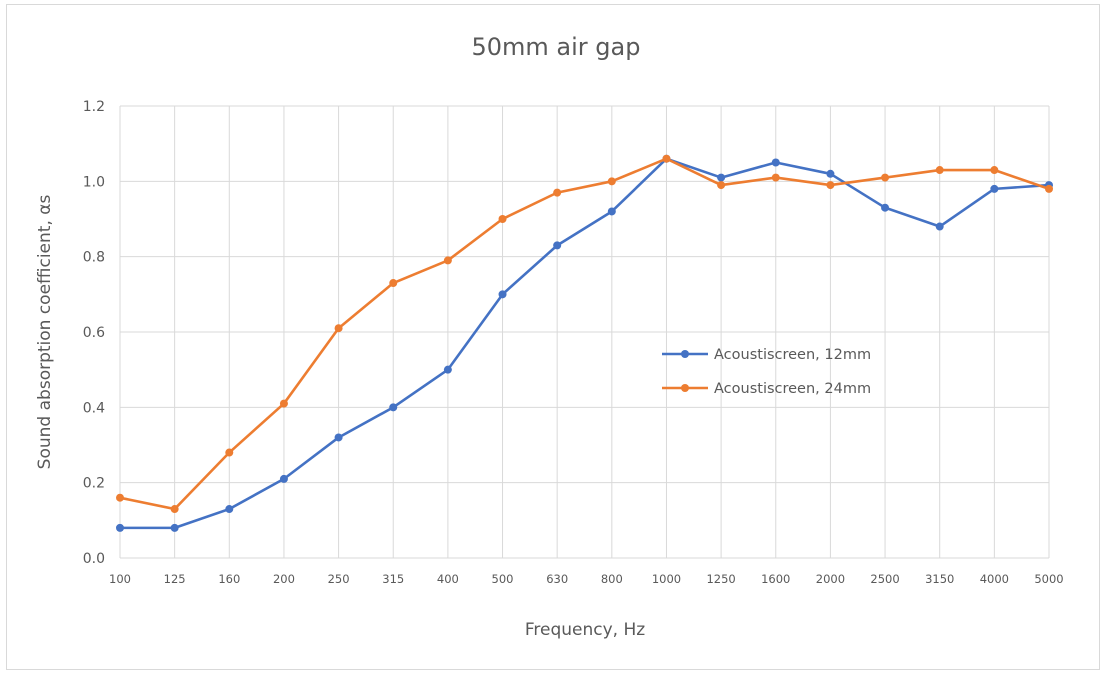 The height and width of the screenshot is (673, 1107). What do you see at coordinates (556, 47) in the screenshot?
I see `chart-title: 50mm air gap` at bounding box center [556, 47].